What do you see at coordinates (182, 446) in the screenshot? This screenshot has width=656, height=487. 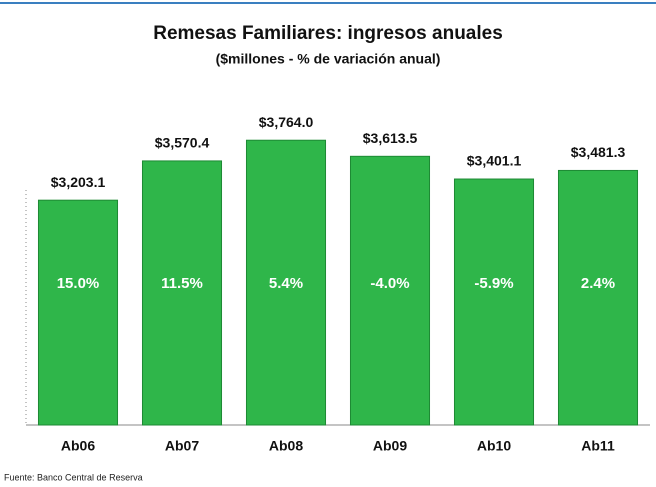 I see `x-tick-label: Ab07` at bounding box center [182, 446].